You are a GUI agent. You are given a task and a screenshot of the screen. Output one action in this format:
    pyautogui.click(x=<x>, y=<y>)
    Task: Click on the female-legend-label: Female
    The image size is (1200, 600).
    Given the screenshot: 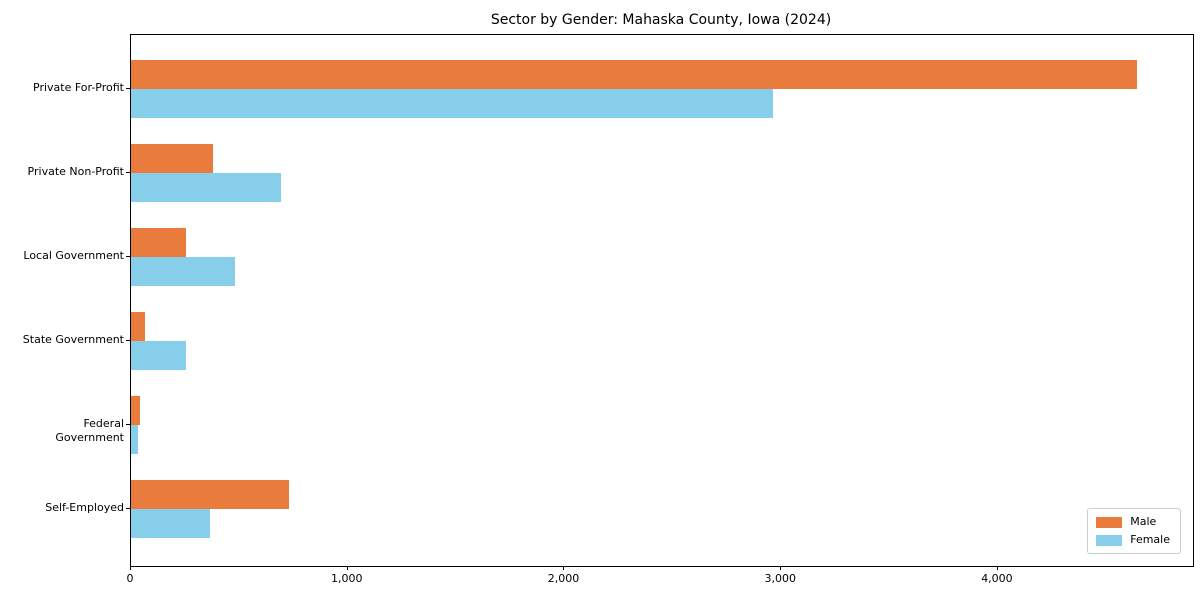 What is the action you would take?
    pyautogui.click(x=1150, y=539)
    